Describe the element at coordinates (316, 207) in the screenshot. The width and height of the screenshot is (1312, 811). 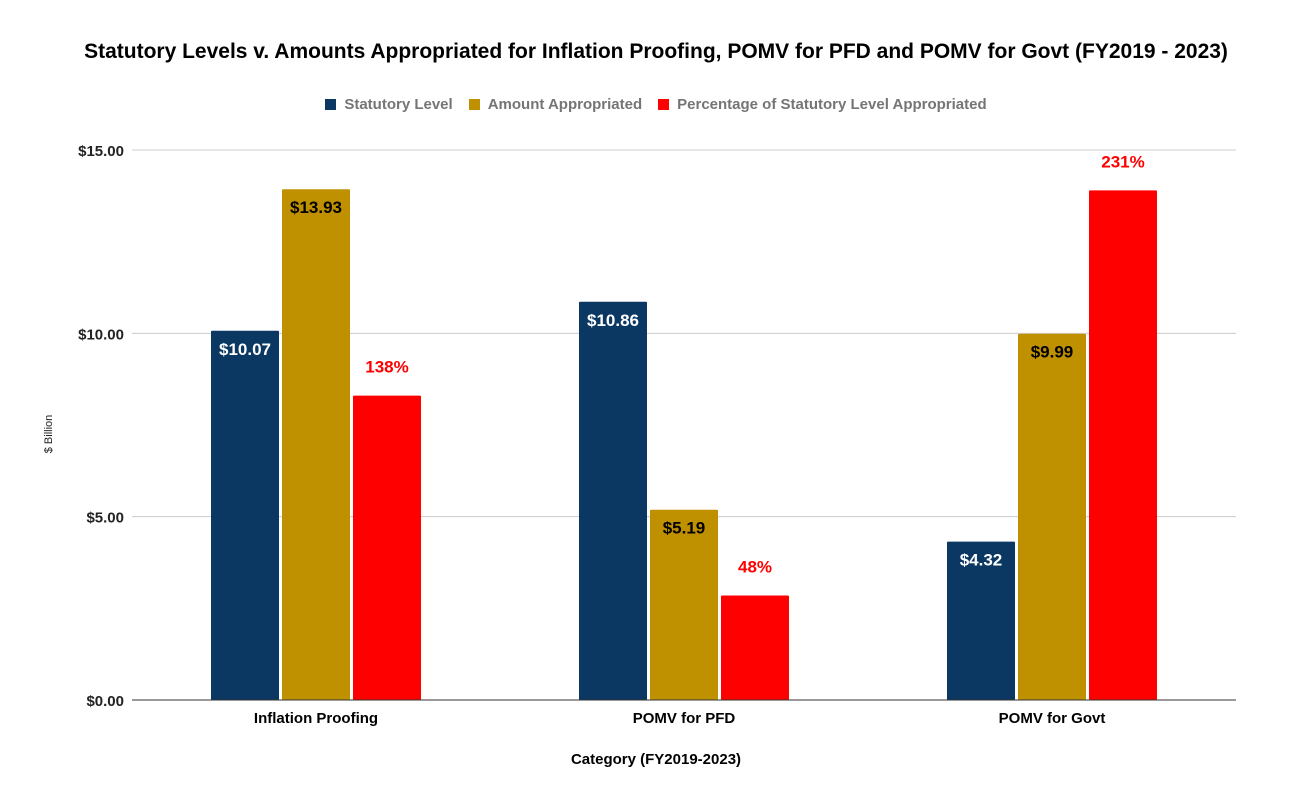
I see `data-label: $13.93` at that location.